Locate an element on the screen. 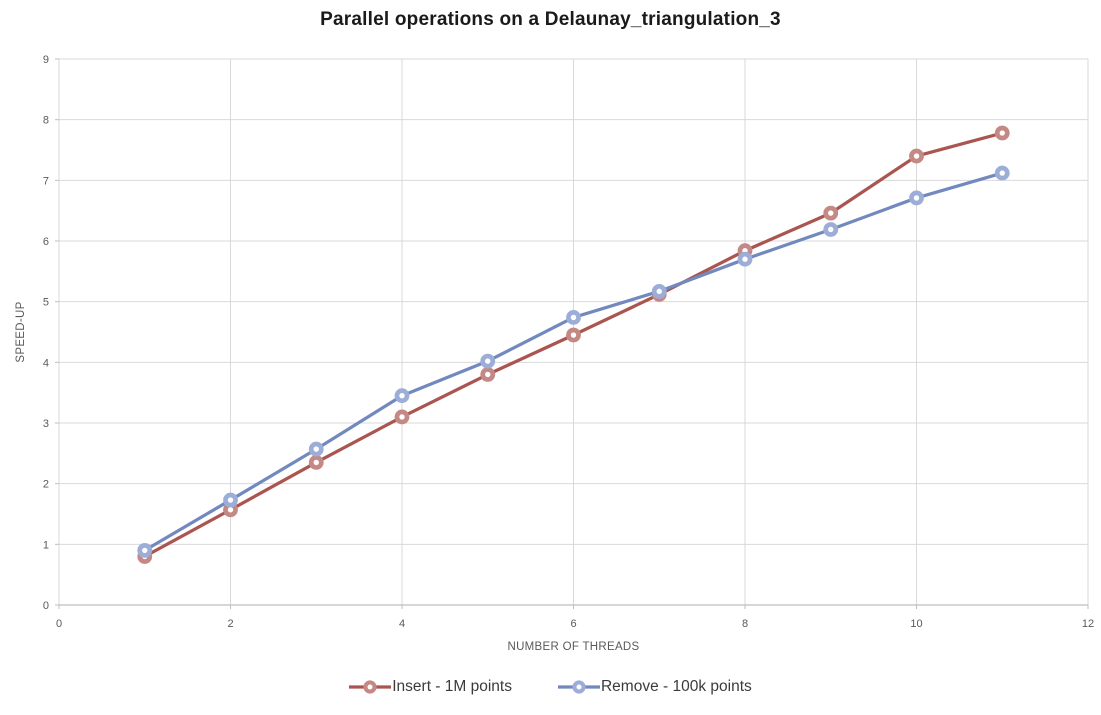  y-tick-label: 5 is located at coordinates (46, 303).